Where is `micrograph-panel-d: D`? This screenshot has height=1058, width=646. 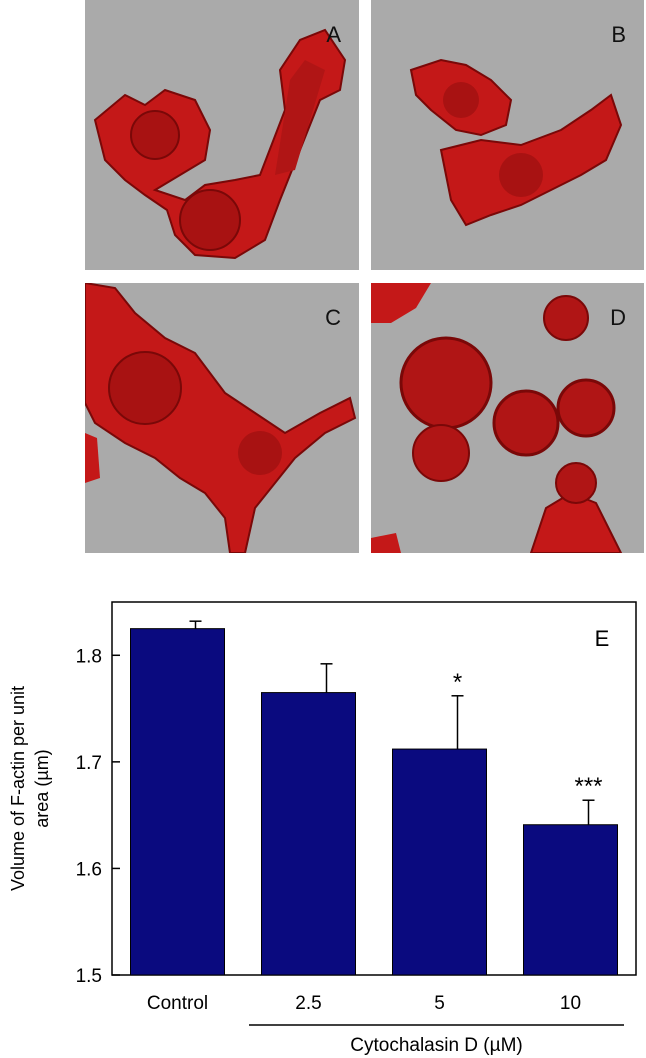
micrograph-panel-d: D is located at coordinates (507, 418).